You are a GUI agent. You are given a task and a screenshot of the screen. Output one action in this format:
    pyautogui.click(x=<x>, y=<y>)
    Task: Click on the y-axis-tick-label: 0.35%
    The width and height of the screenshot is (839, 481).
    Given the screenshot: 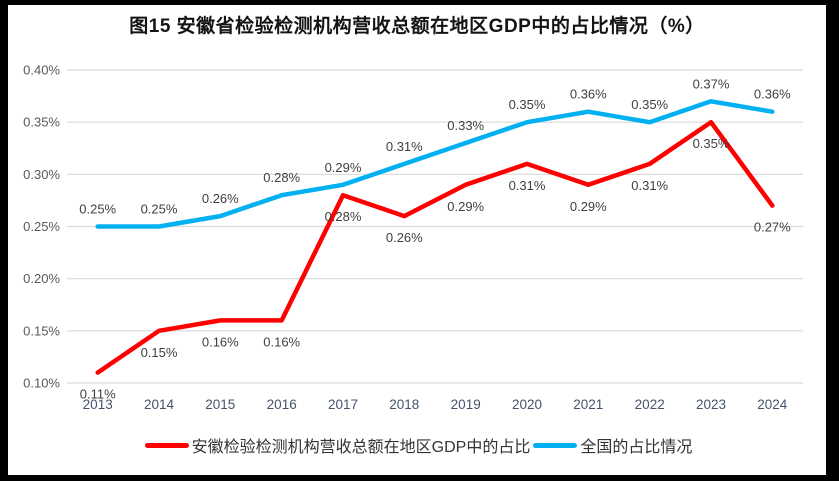 What is the action you would take?
    pyautogui.click(x=41, y=122)
    